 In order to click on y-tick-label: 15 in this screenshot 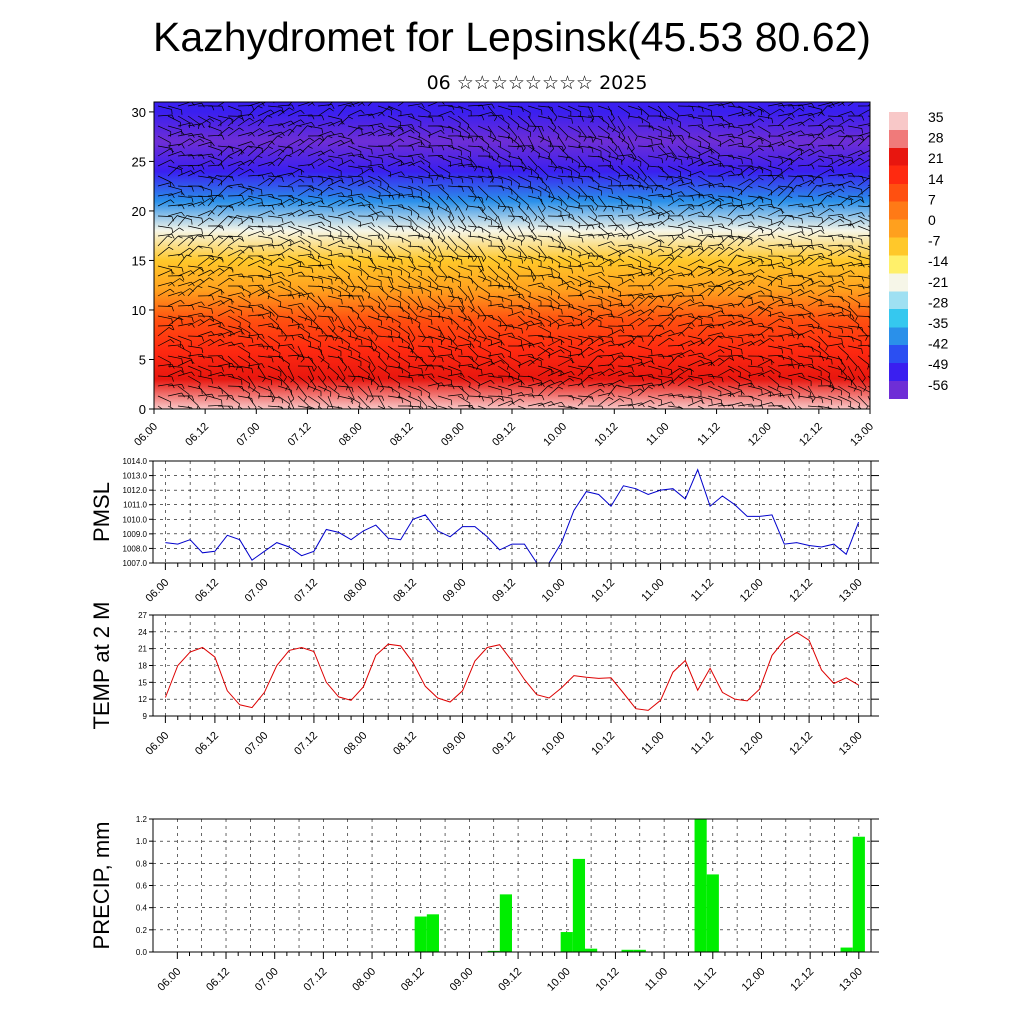, I will do `click(142, 682)`.